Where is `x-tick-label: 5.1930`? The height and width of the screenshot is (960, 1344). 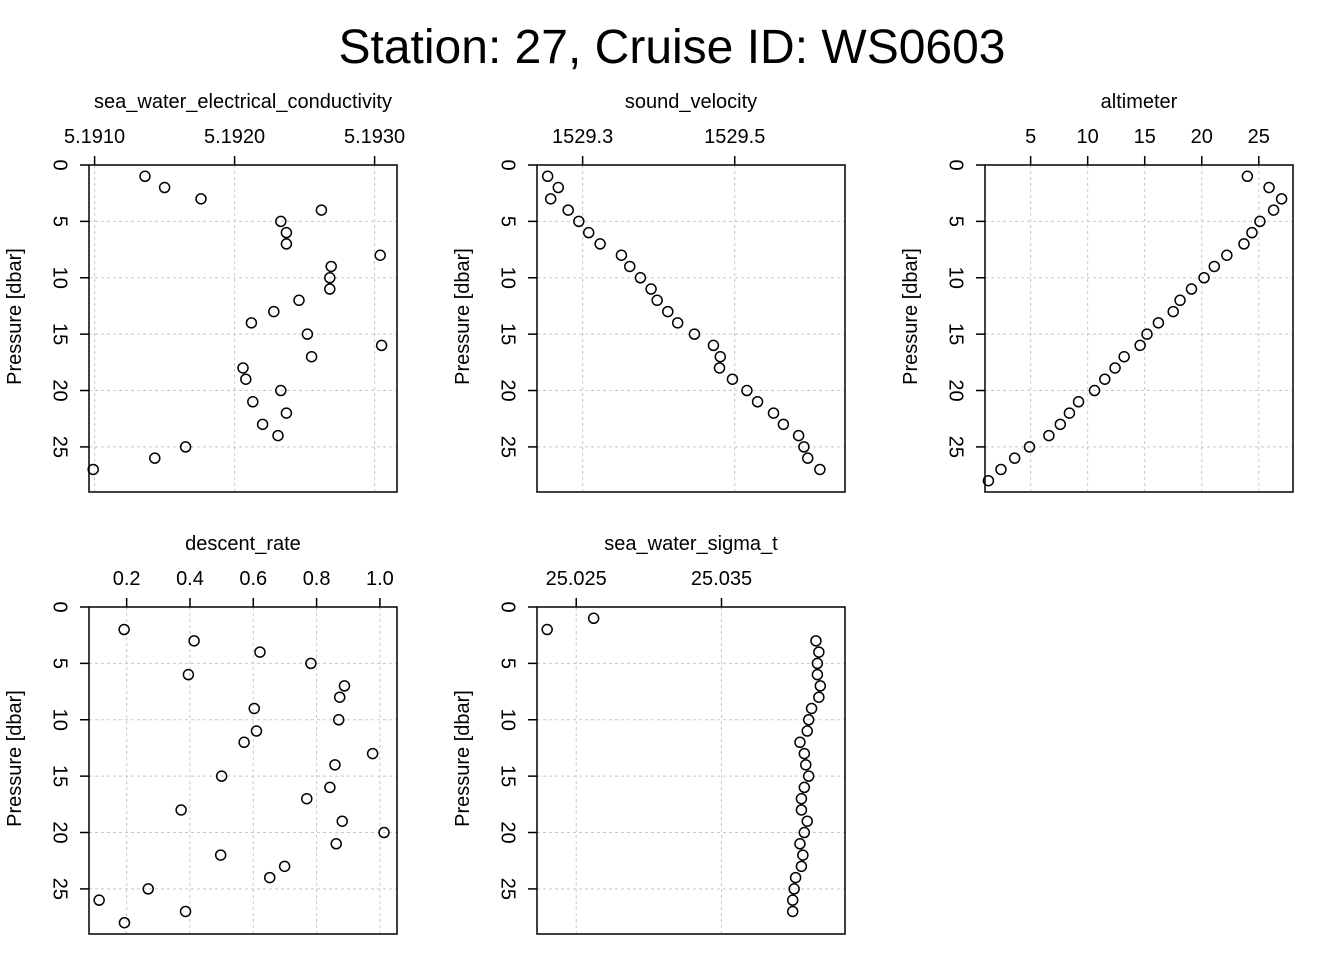 x-tick-label: 5.1930 is located at coordinates (374, 137).